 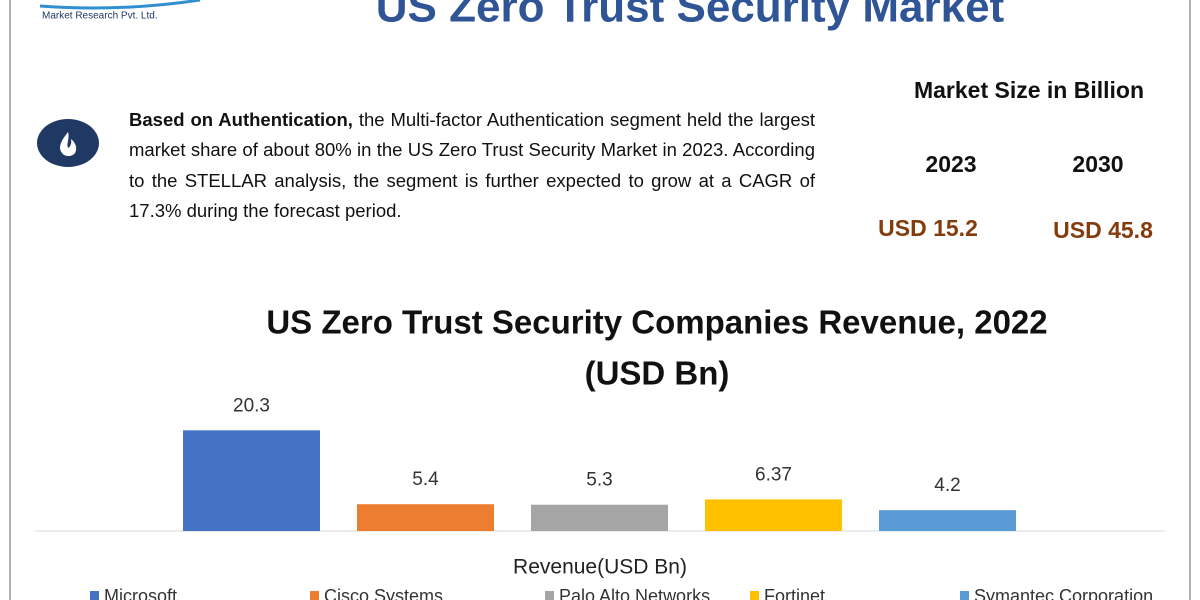 I want to click on data-label: 20.3, so click(x=251, y=405).